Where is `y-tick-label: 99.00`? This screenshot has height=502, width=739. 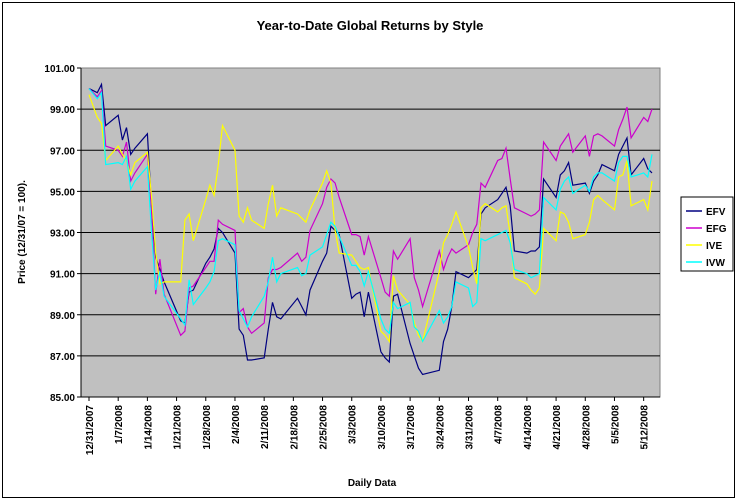 y-tick-label: 99.00 is located at coordinates (62, 110).